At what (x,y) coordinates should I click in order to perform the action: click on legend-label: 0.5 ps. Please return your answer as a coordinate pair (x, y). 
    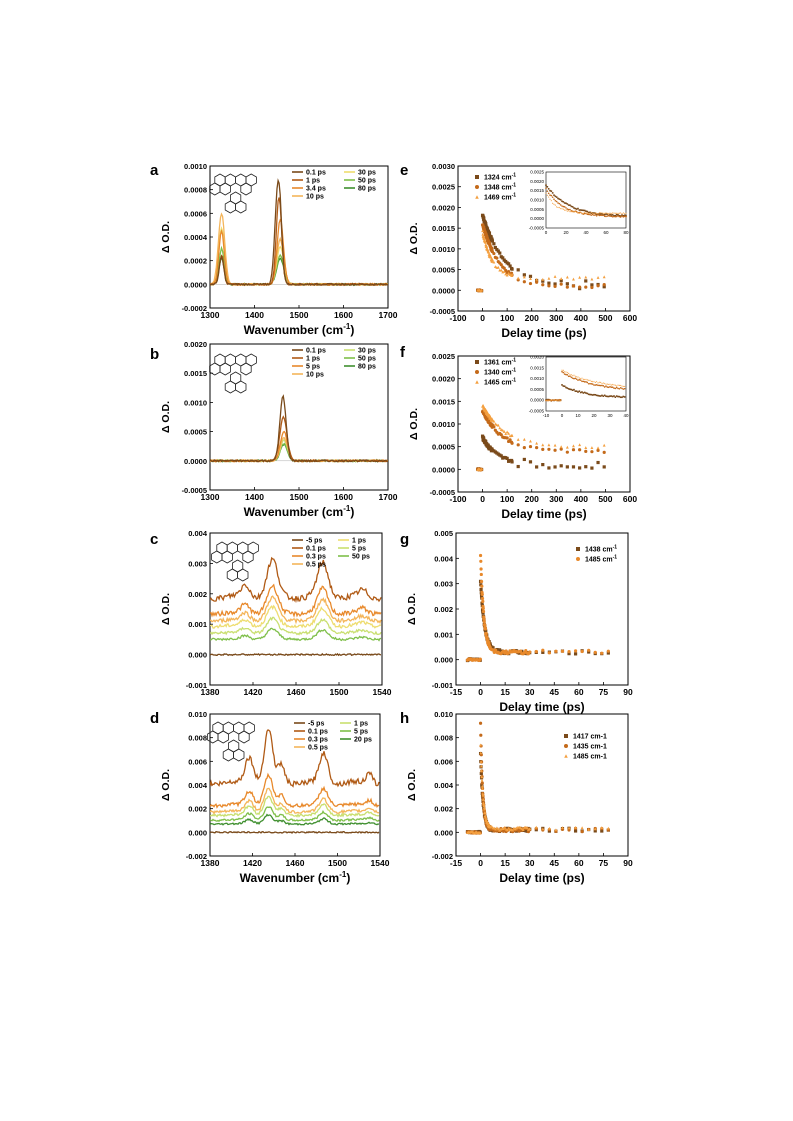
    Looking at the image, I should click on (316, 565).